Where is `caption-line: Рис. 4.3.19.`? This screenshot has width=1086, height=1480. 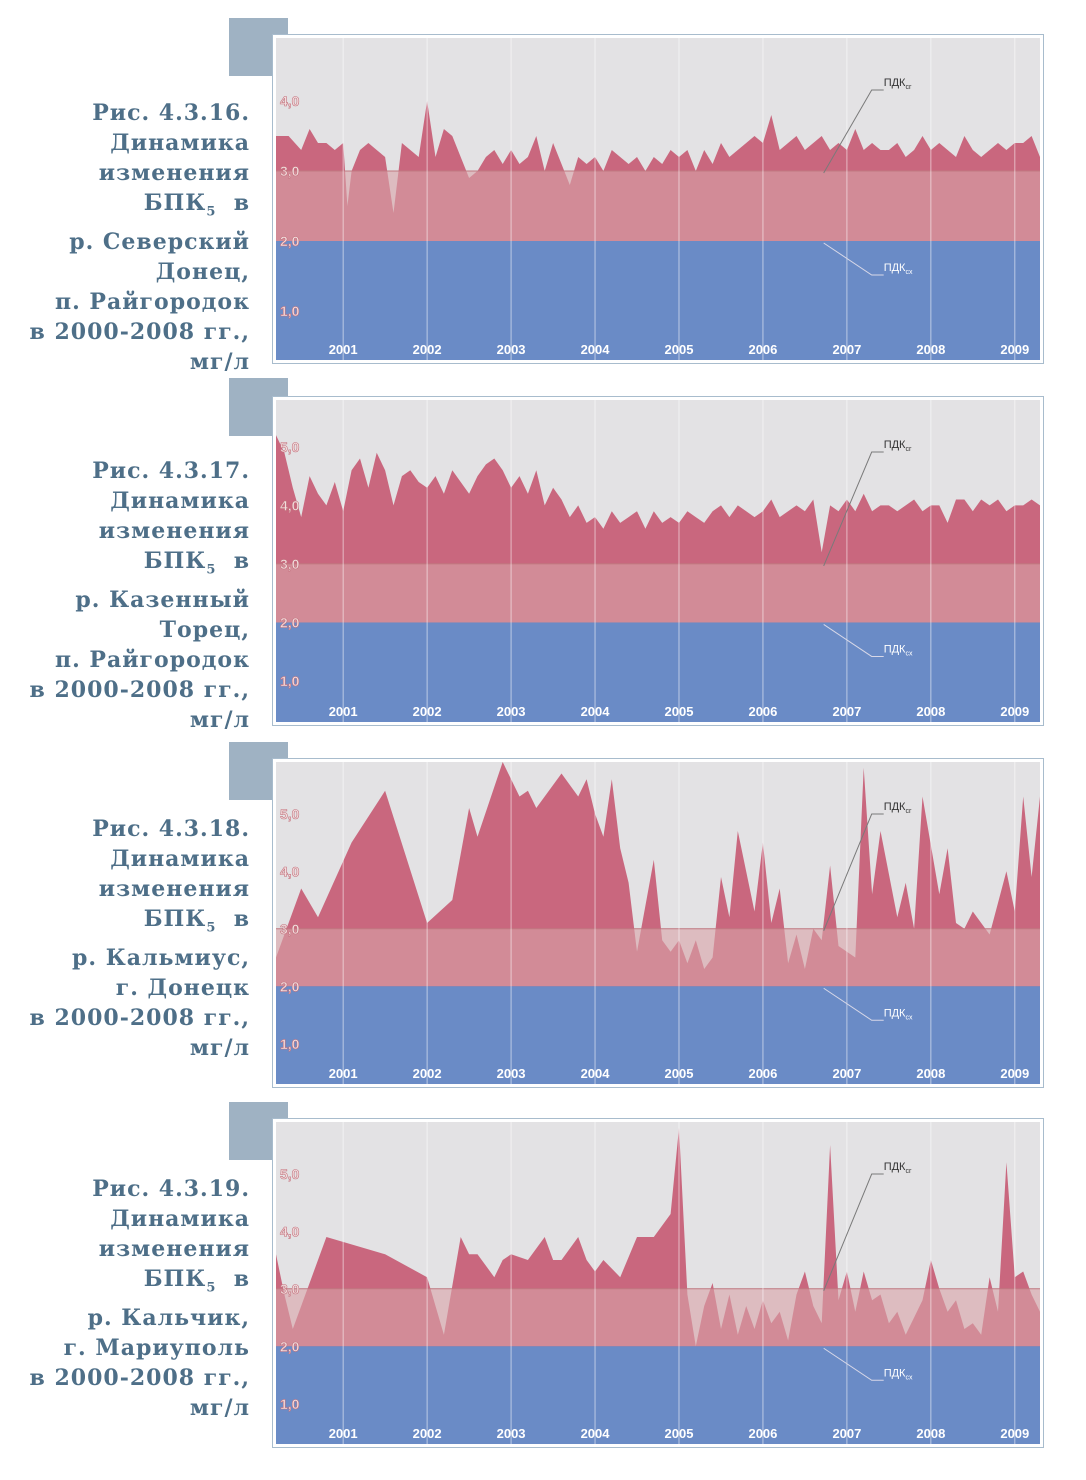
caption-line: Рис. 4.3.19. is located at coordinates (171, 1189).